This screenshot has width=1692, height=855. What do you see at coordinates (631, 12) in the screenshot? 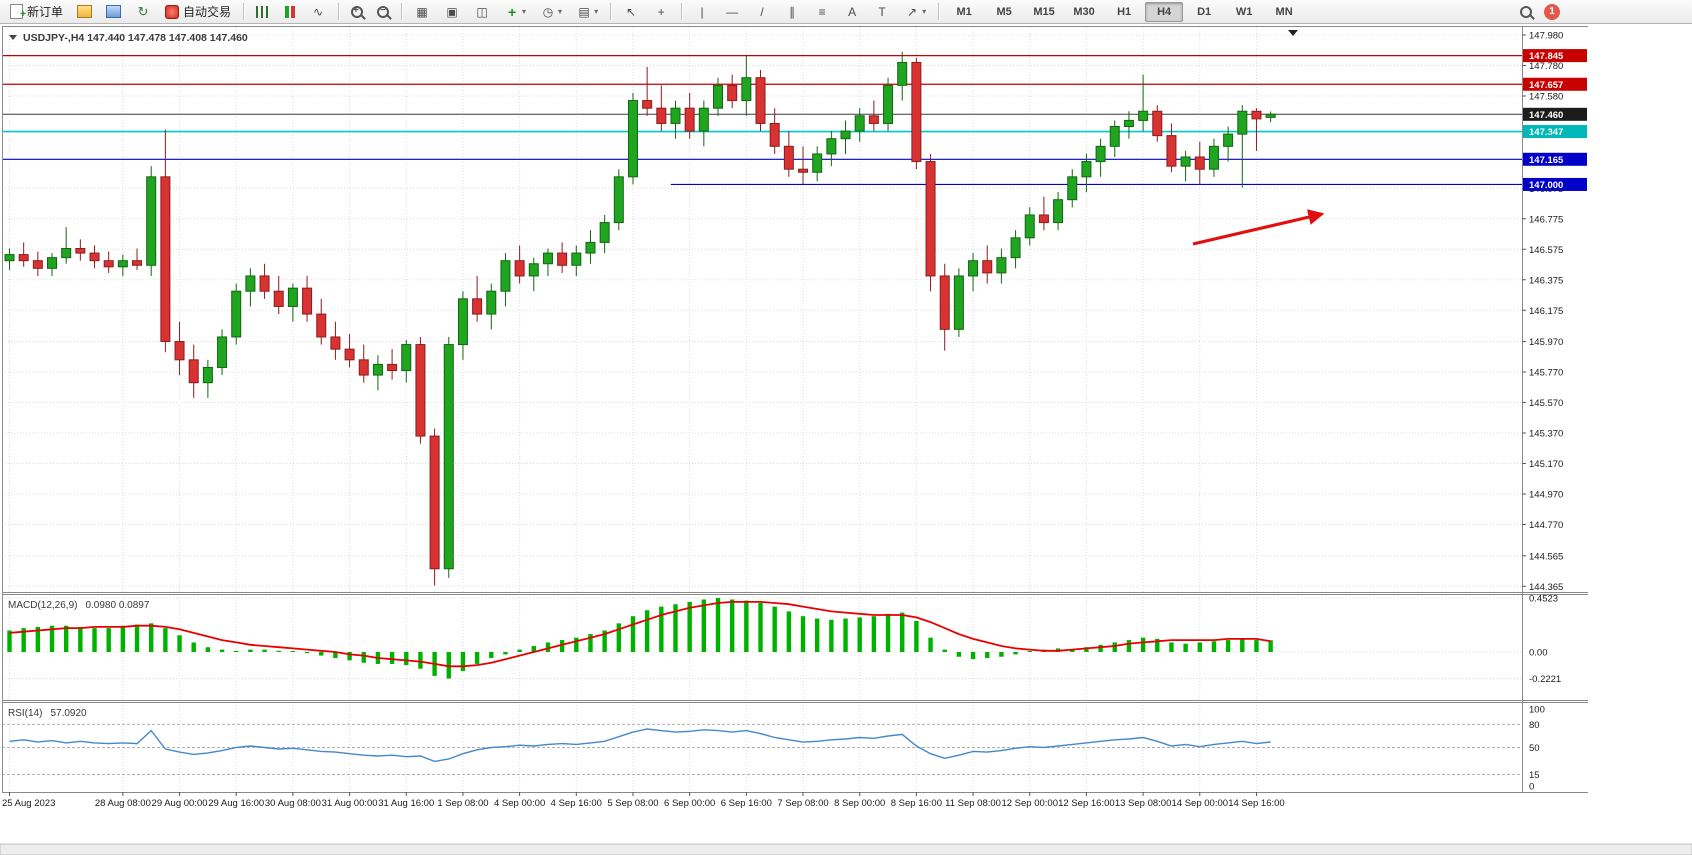
I see `cursor-tool-button: ↖` at bounding box center [631, 12].